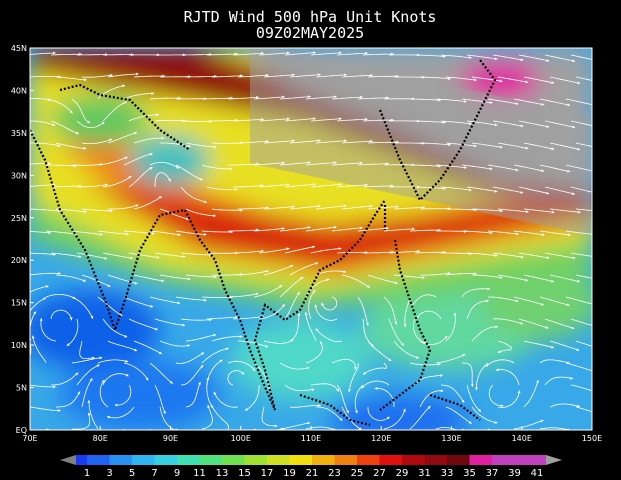 The width and height of the screenshot is (621, 480). I want to click on colorbar: 1 3 5 7 9 11 13 15 17 19 21 23 25 27 29 31 33 35 37 39 41, so click(311, 467).